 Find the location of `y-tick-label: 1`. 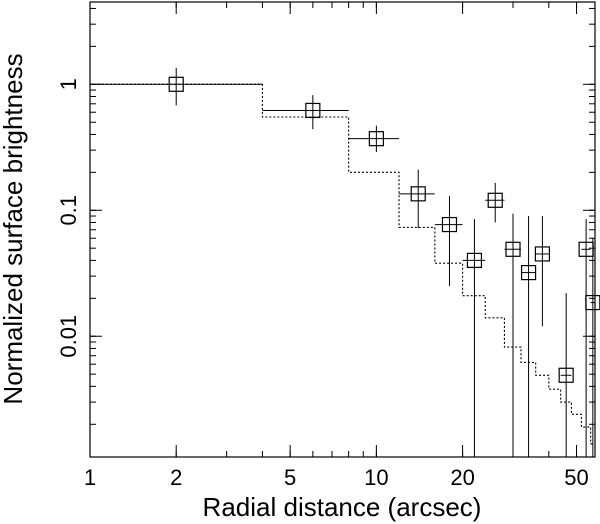

y-tick-label: 1 is located at coordinates (68, 84).